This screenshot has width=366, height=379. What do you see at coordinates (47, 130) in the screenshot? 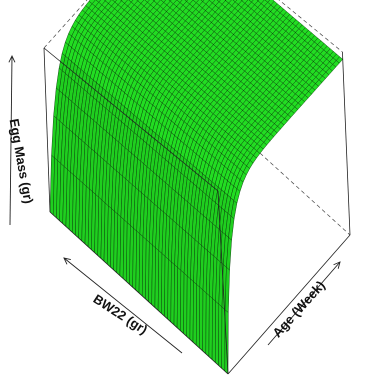
I see `box-edge-left-vertical` at bounding box center [47, 130].